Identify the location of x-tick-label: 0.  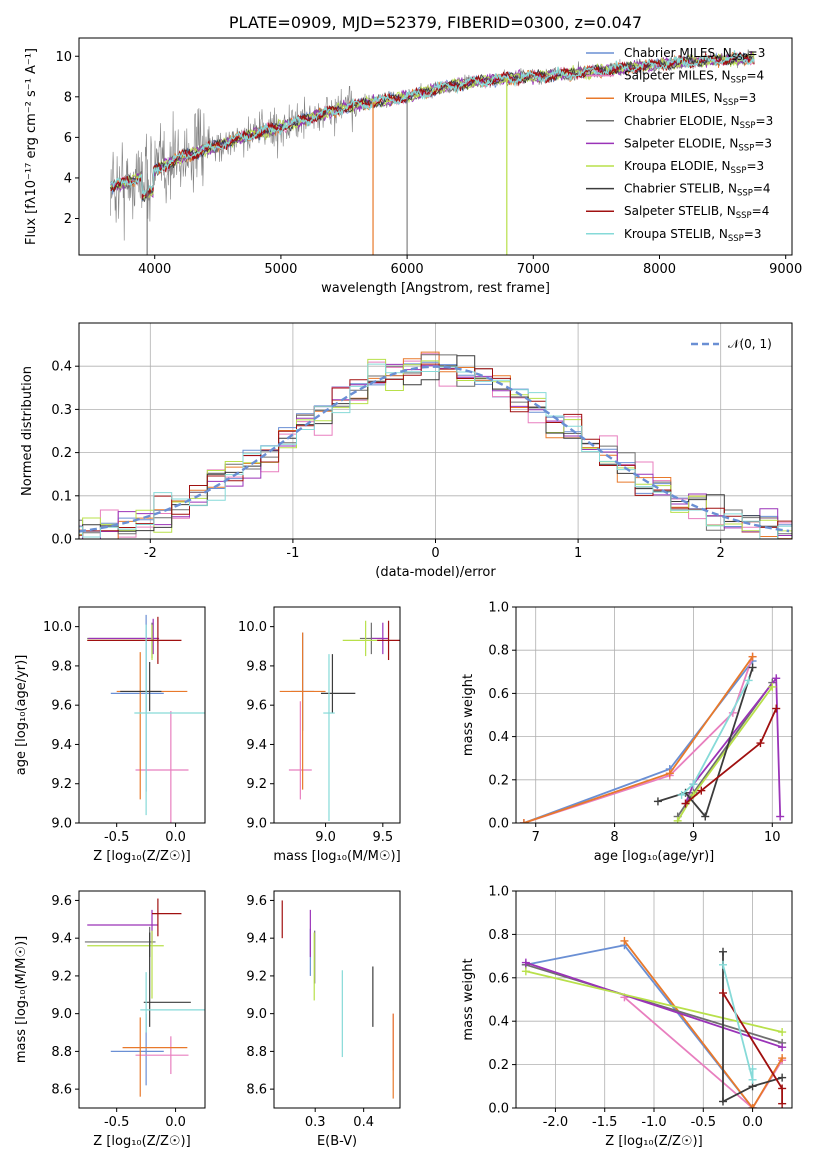
(435, 553).